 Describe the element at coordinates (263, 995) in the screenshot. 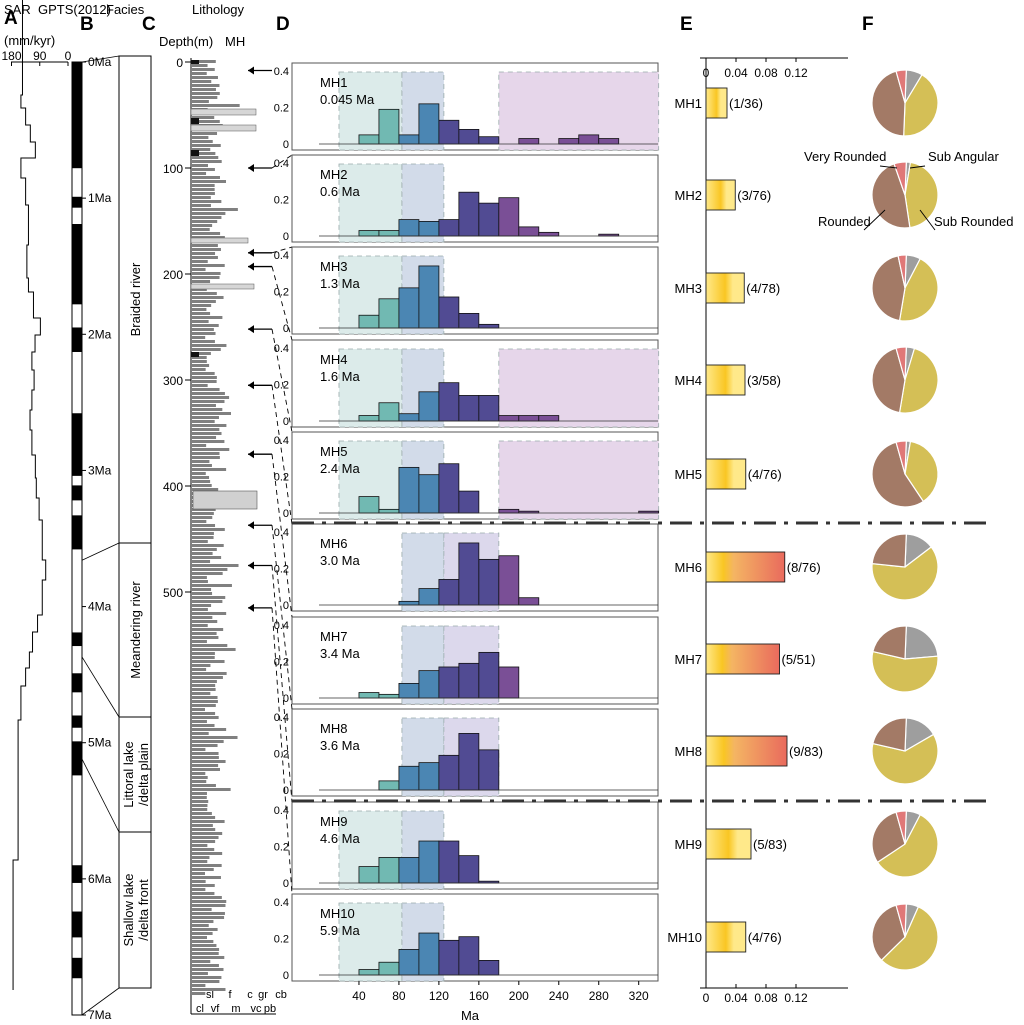

I see `grain-size-label: gr` at that location.